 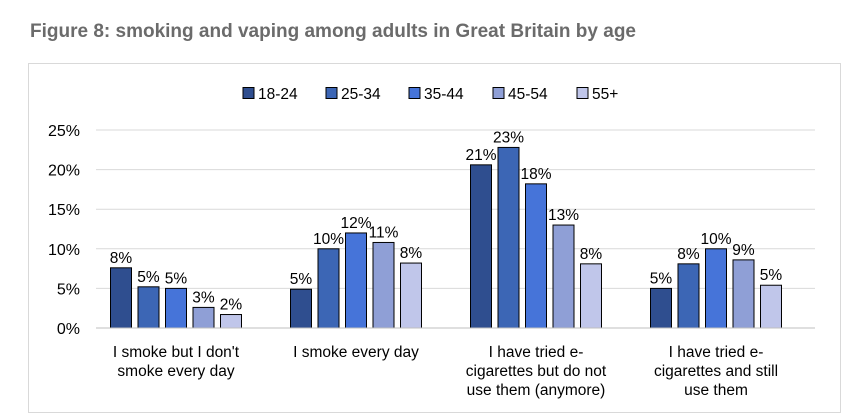 I want to click on data-label: 3%, so click(x=203, y=297).